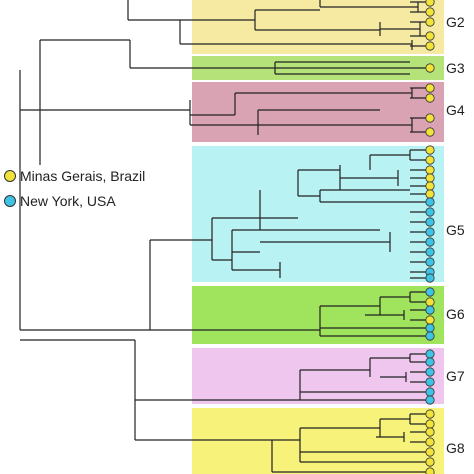 This screenshot has width=474, height=474. Describe the element at coordinates (318, 112) in the screenshot. I see `group-band-g4` at that location.